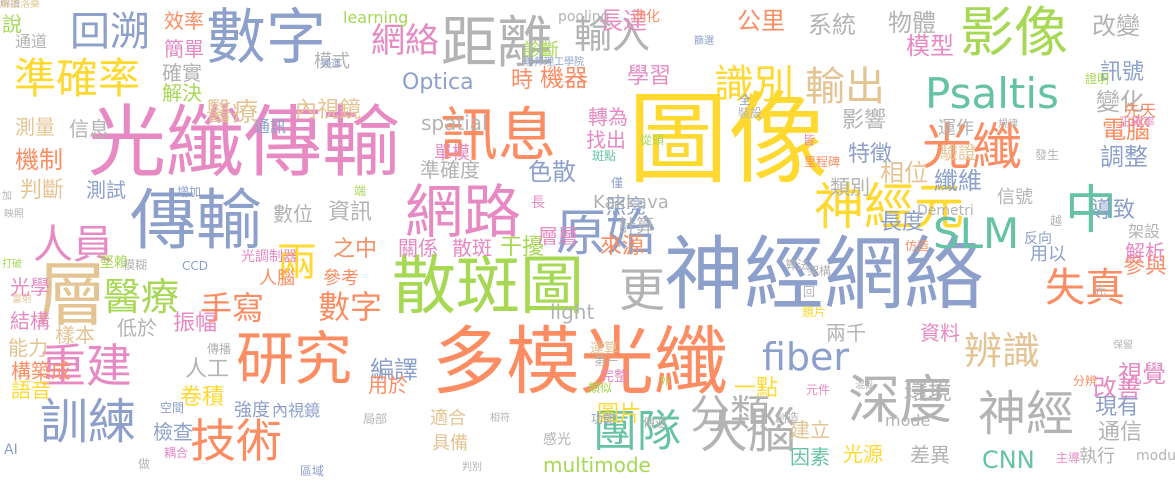 Image resolution: width=1175 pixels, height=482 pixels. I want to click on word-11: 影像, so click(1014, 32).